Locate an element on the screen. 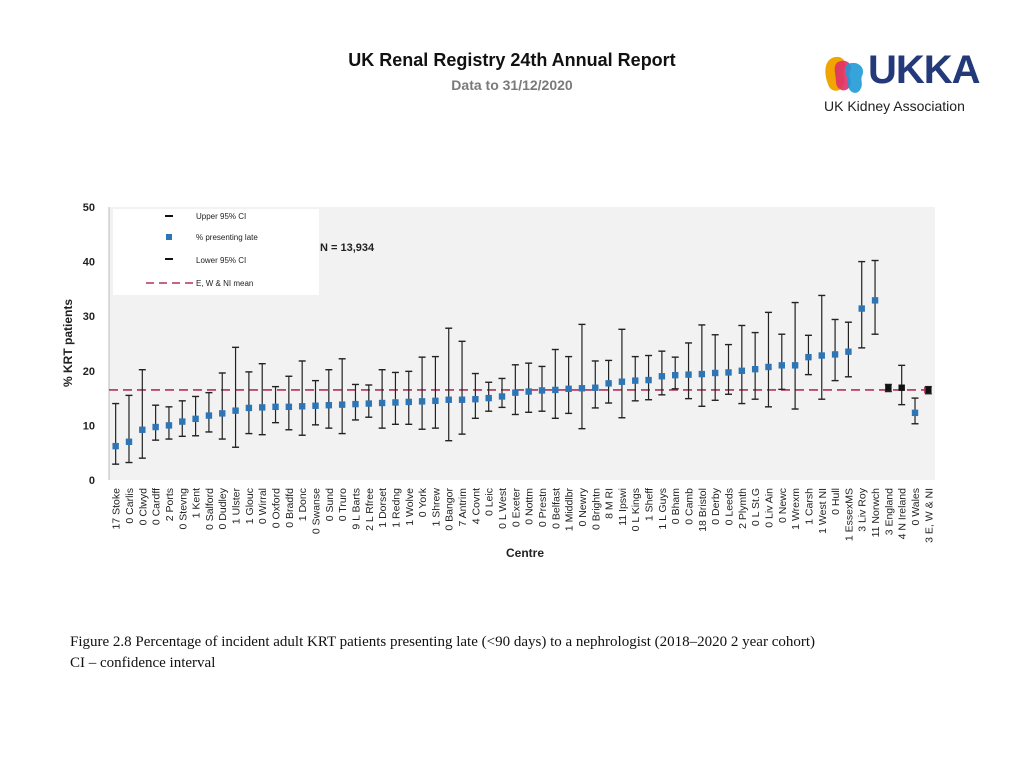 The height and width of the screenshot is (768, 1024). x-tick-label: 1 L Guys is located at coordinates (663, 509).